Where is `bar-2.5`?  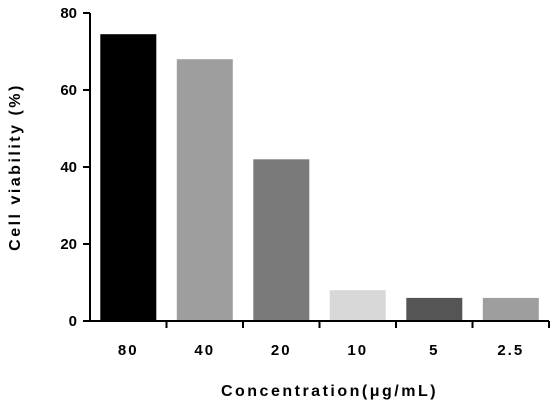
bar-2.5 is located at coordinates (510, 309).